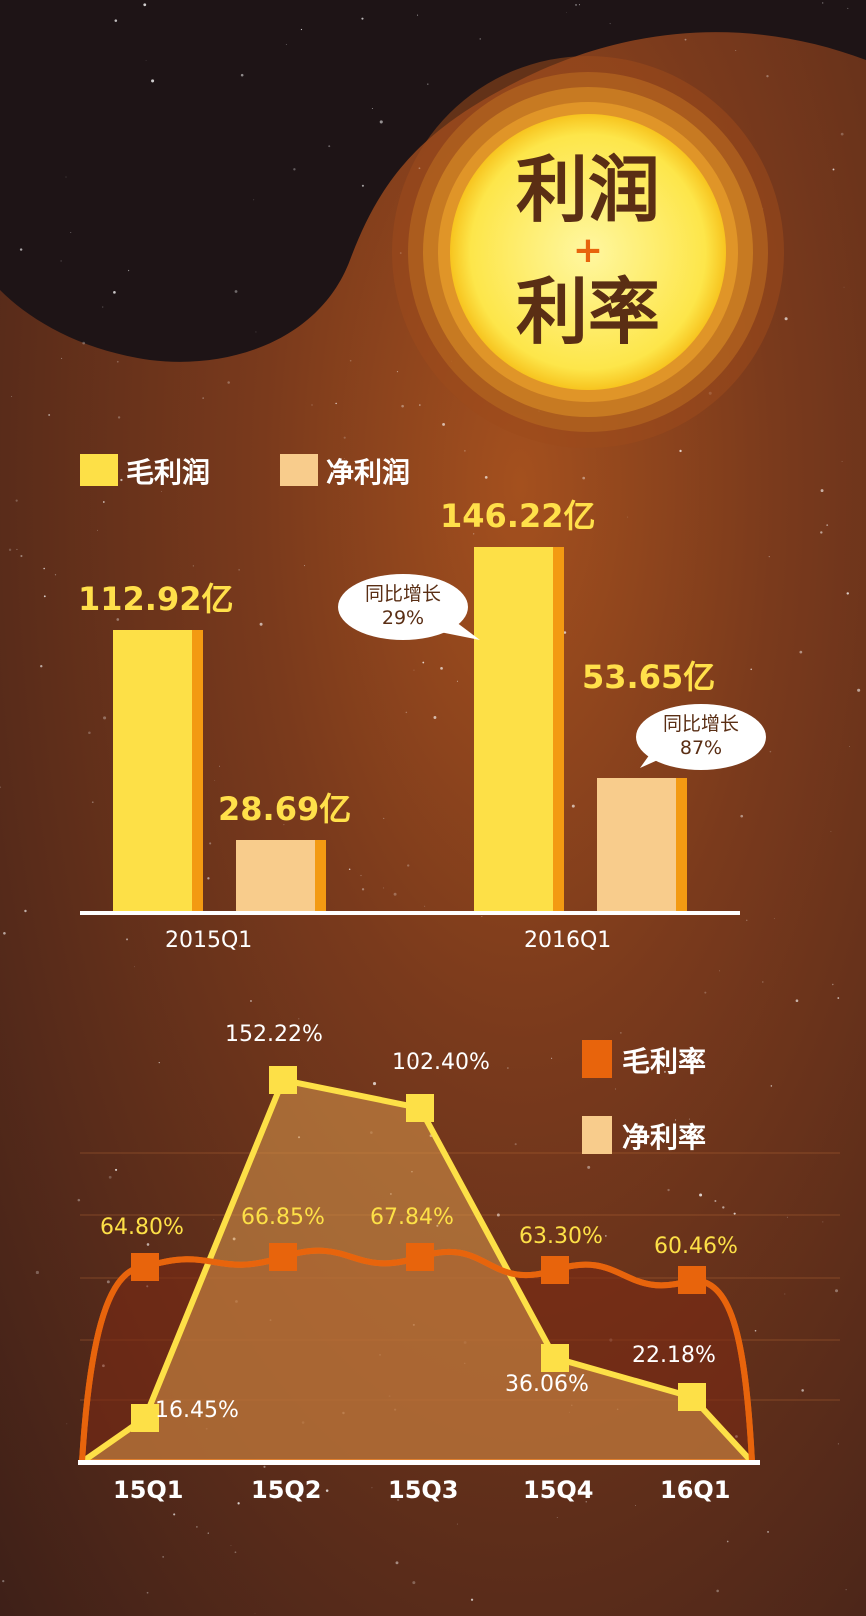  I want to click on legend-label-gross-profit: 毛利润, so click(168, 472).